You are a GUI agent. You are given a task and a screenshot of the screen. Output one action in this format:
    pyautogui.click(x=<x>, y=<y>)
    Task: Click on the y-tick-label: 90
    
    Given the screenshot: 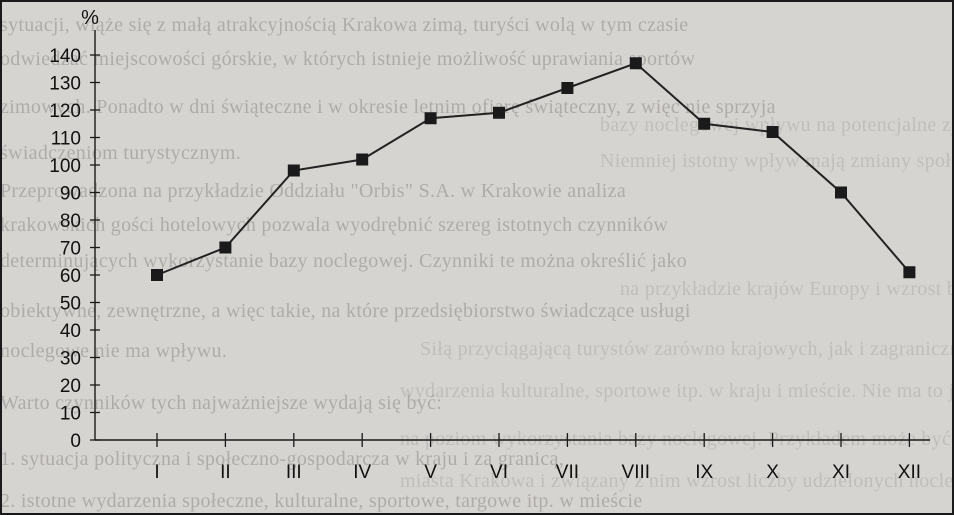 What is the action you would take?
    pyautogui.click(x=70, y=194)
    